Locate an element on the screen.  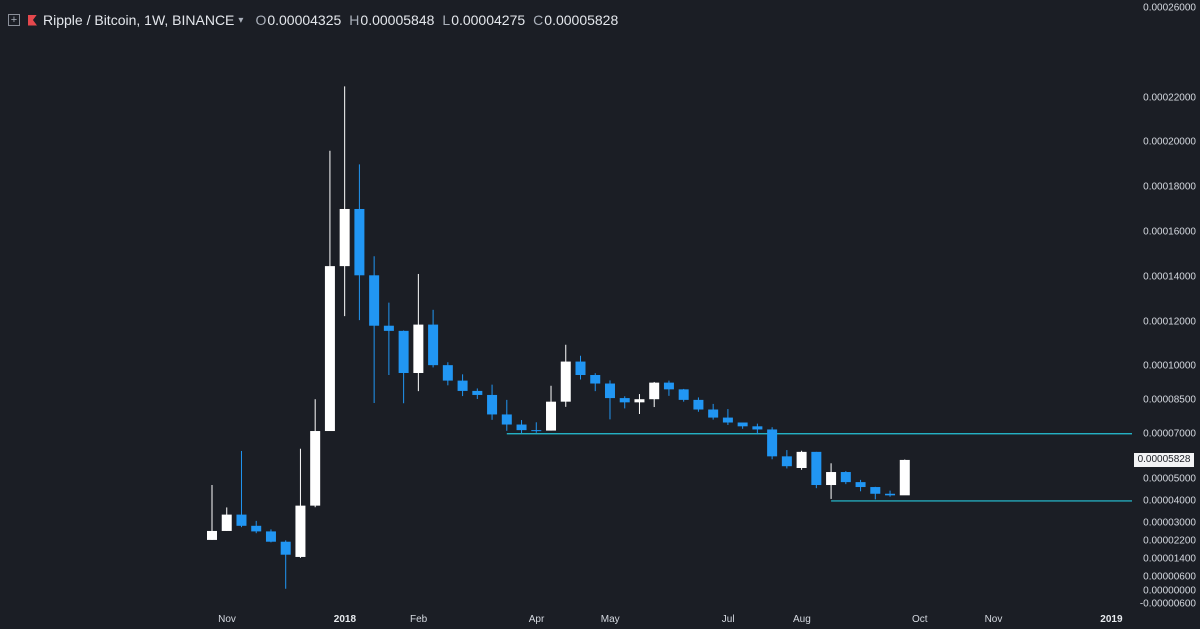
y-tick-label: 0.00010000 is located at coordinates (1169, 366).